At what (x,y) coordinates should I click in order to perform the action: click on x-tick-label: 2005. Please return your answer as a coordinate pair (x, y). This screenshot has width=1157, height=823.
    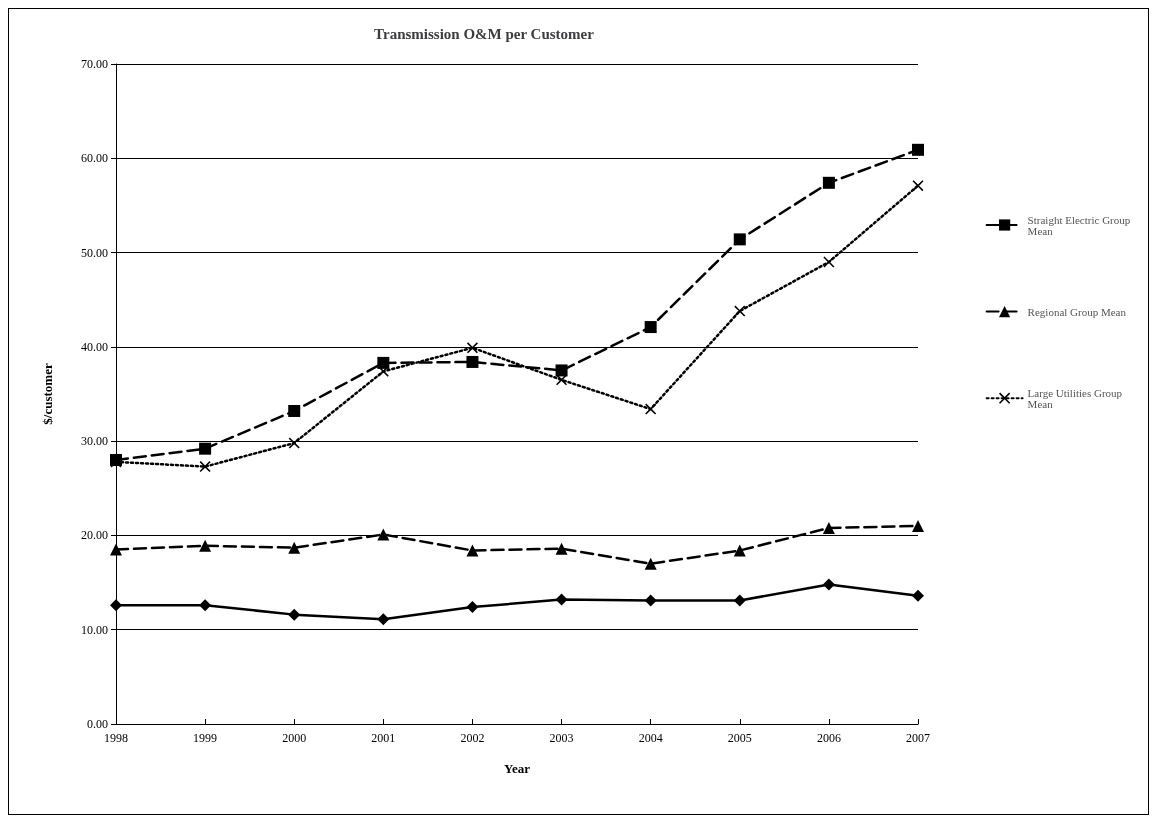
    Looking at the image, I should click on (739, 738).